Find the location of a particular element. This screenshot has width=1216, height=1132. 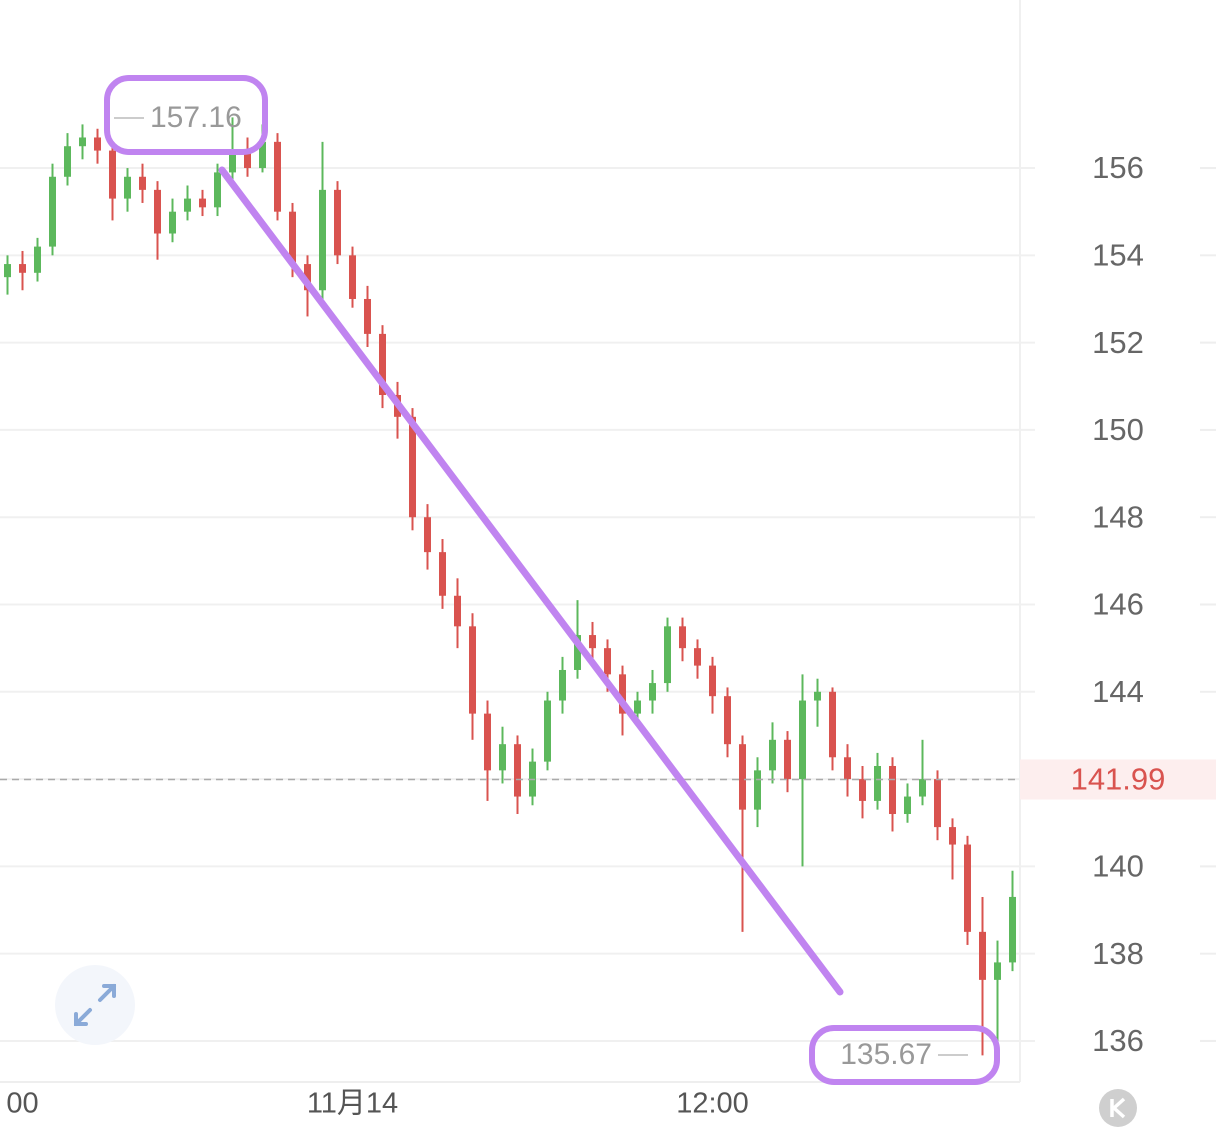

y-tick-label: 154 is located at coordinates (1118, 255).